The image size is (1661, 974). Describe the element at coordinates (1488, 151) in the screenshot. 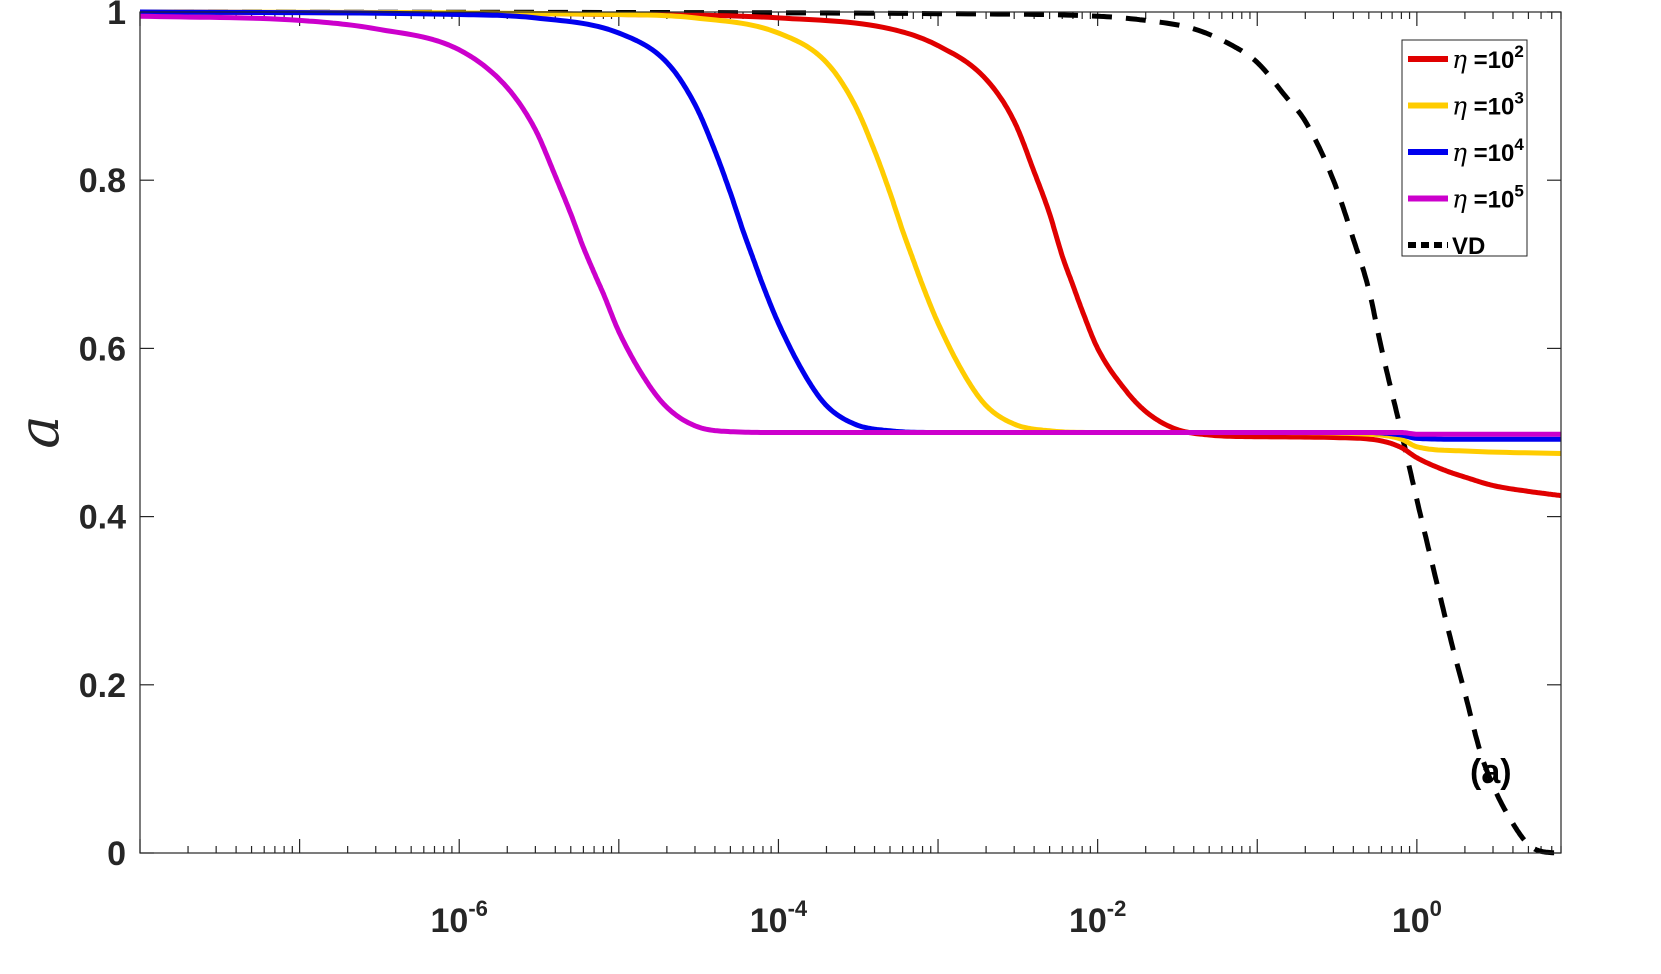

I see `legend-label: η =104` at that location.